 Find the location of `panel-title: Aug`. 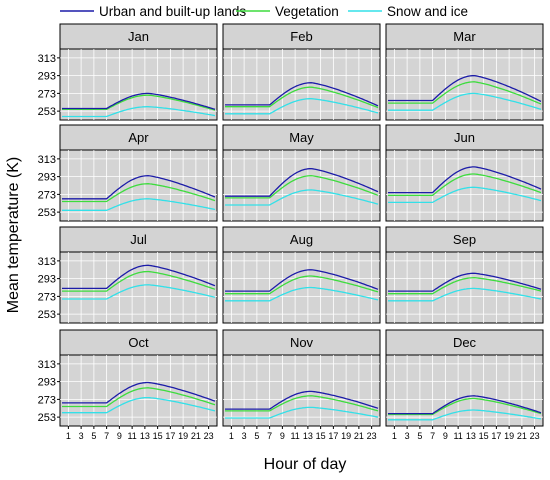

panel-title: Aug is located at coordinates (301, 239).